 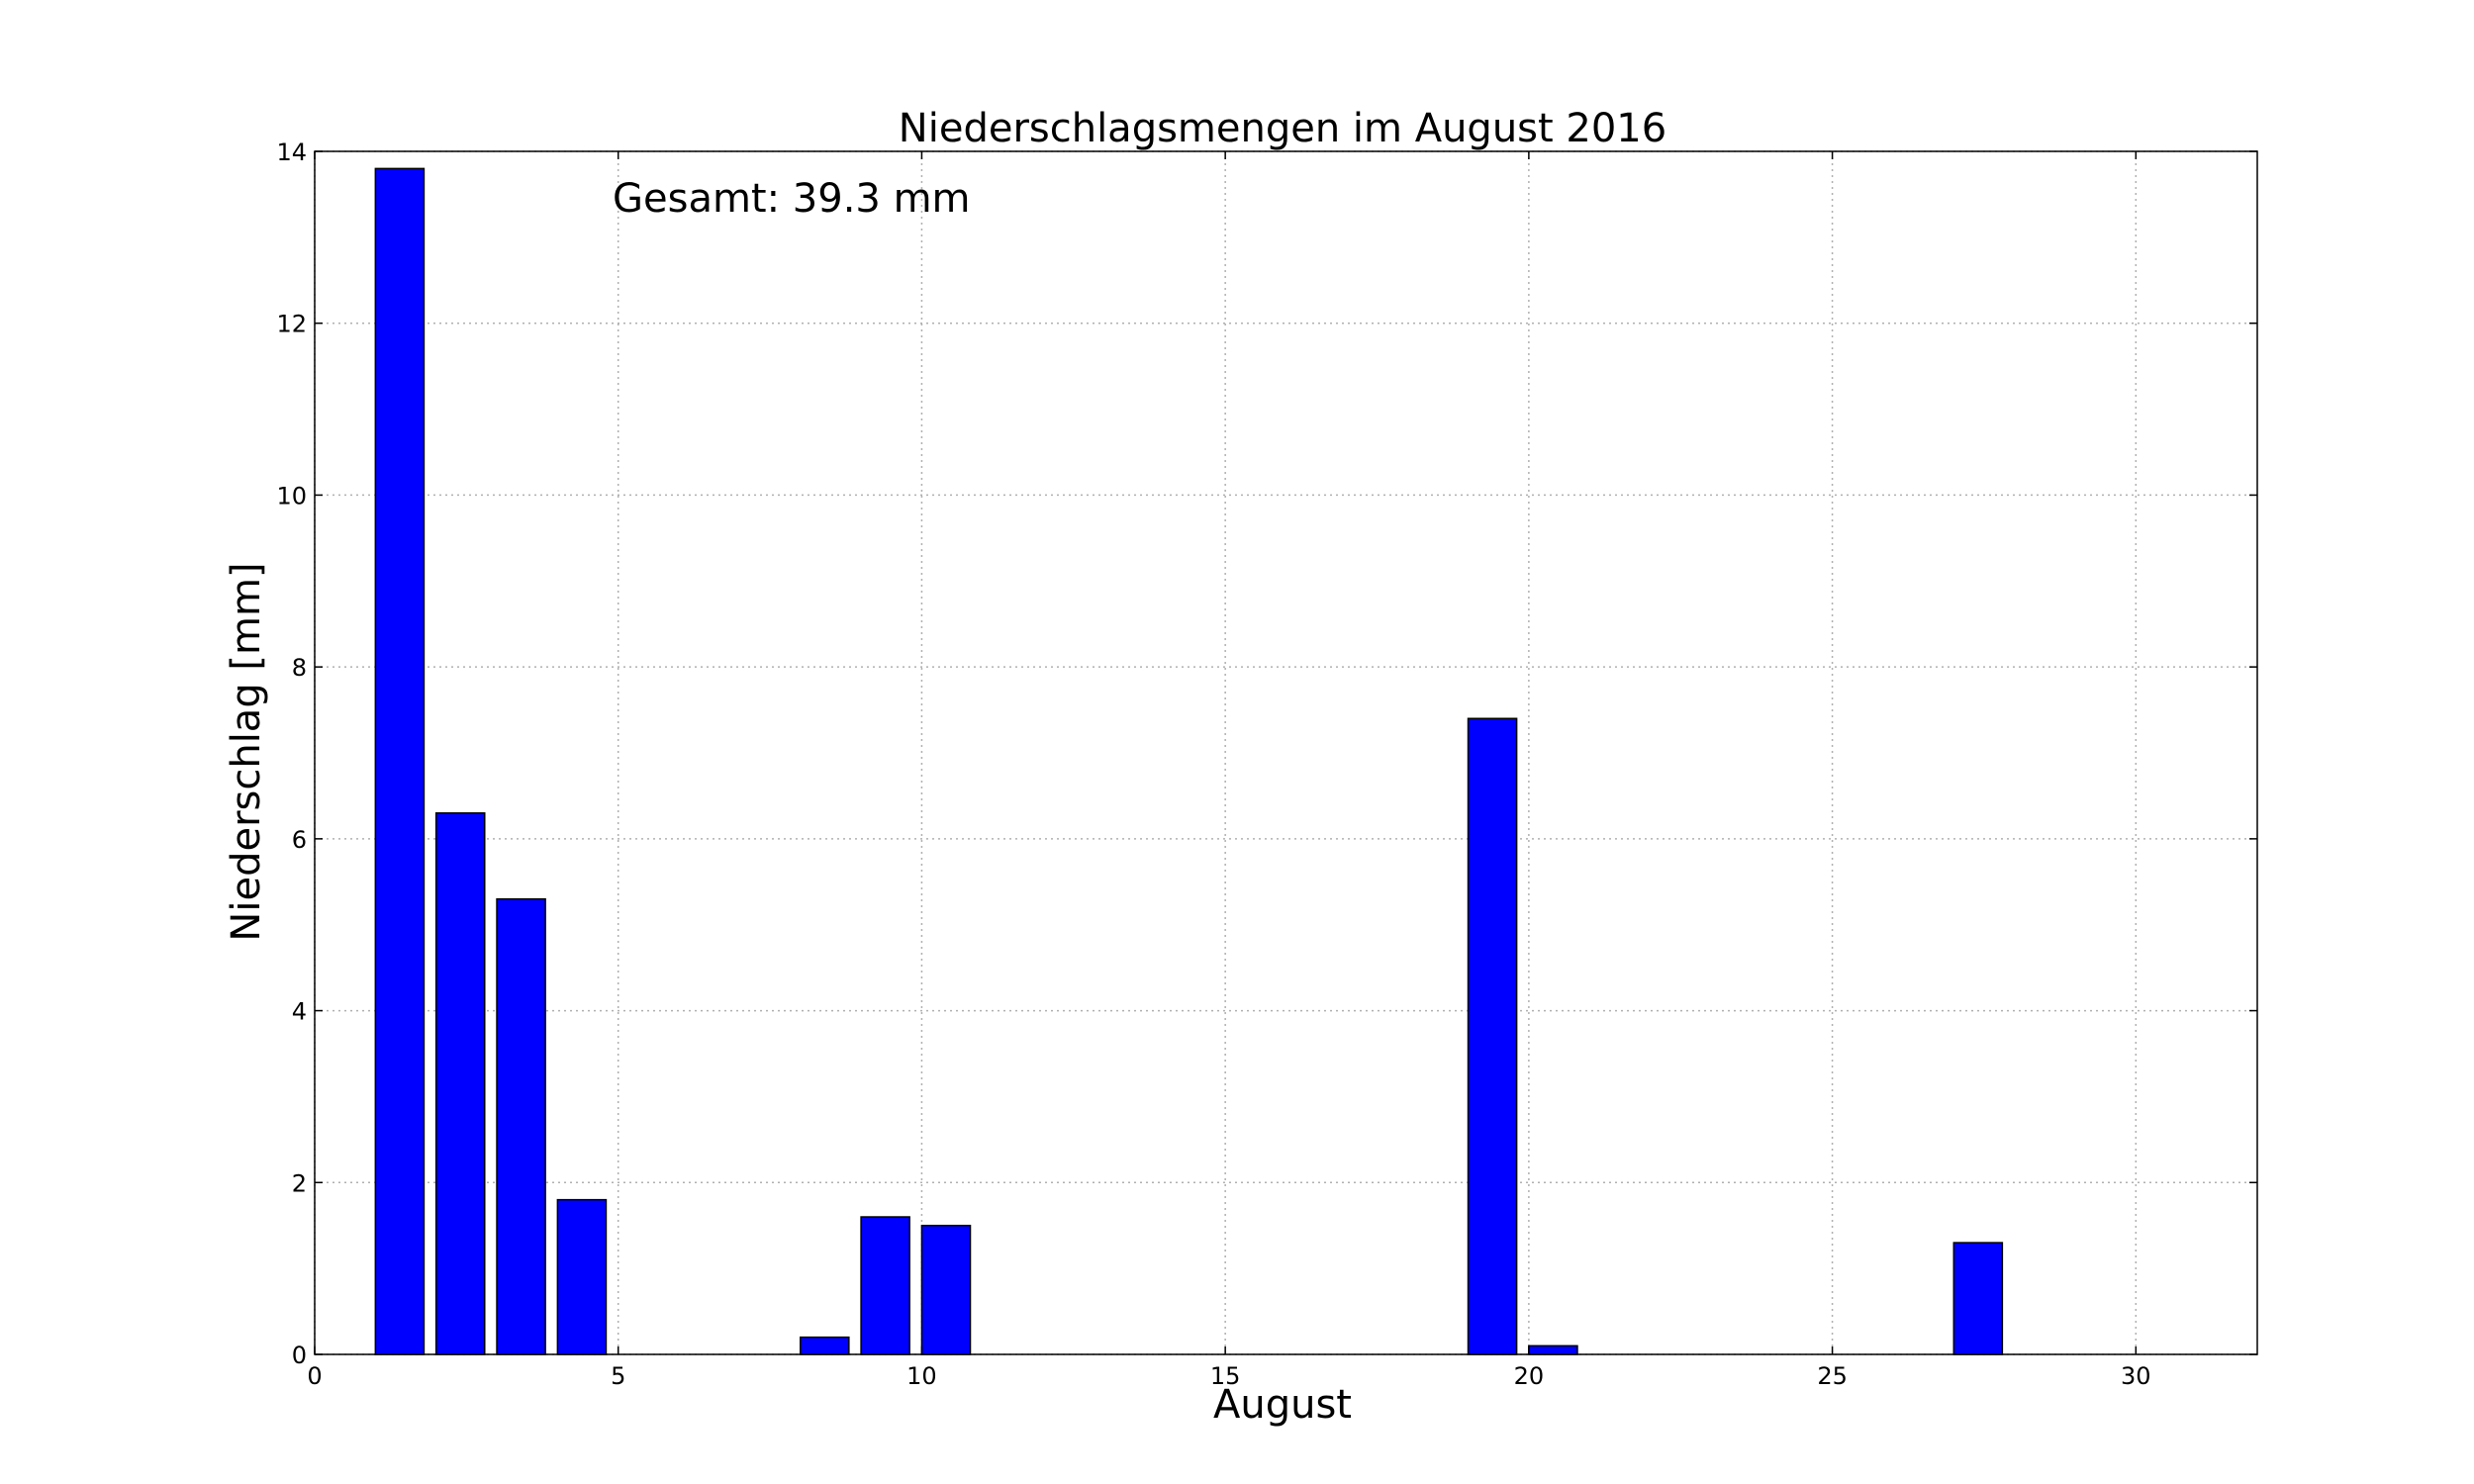 What do you see at coordinates (299, 840) in the screenshot?
I see `y-tick-label: 6` at bounding box center [299, 840].